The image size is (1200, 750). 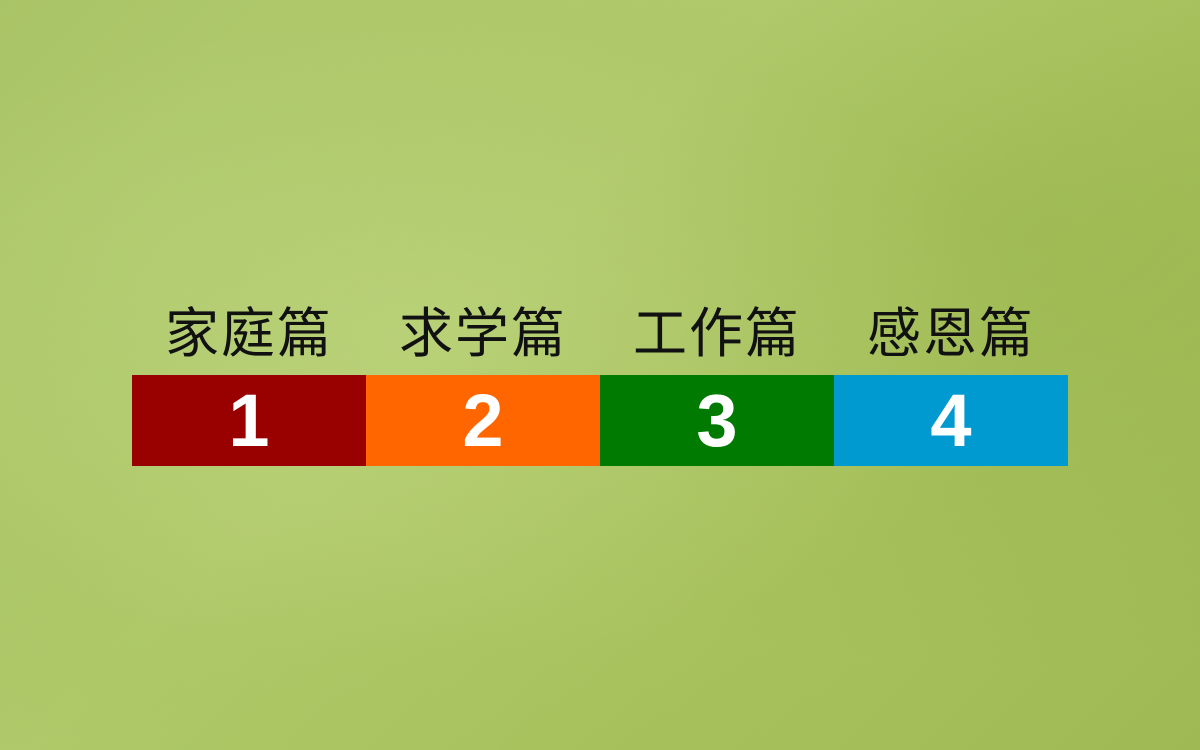 I want to click on section-titles: 家庭篇 求学篇 工作篇 感恩篇, so click(x=600, y=334).